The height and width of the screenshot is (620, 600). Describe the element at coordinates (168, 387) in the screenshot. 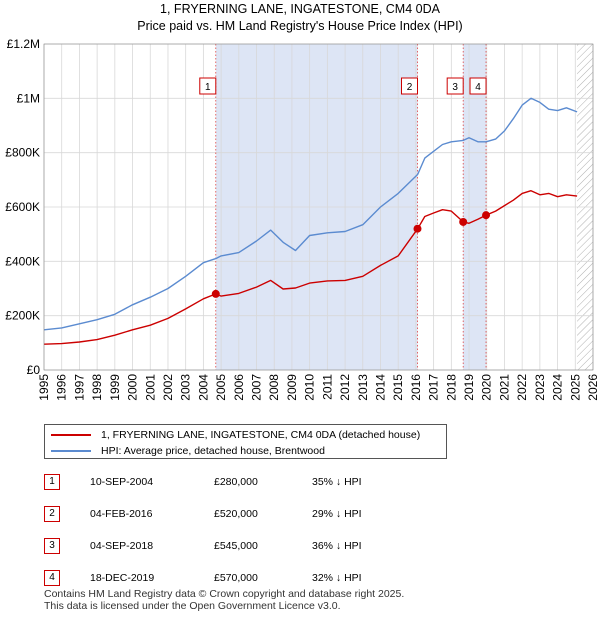

I see `x-tick-label: 2002` at that location.